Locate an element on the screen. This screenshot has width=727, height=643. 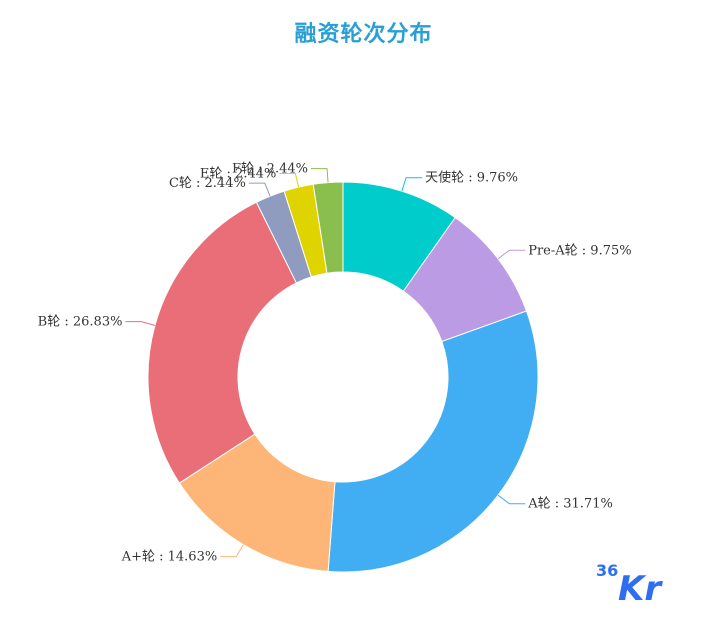
chart-title: 融资轮次分布 is located at coordinates (363, 34).